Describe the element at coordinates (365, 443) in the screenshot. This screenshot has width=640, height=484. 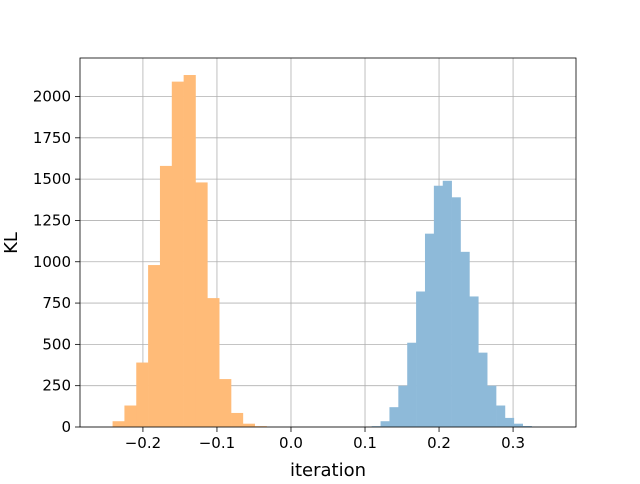
I see `x-tick-label: 0.1` at that location.